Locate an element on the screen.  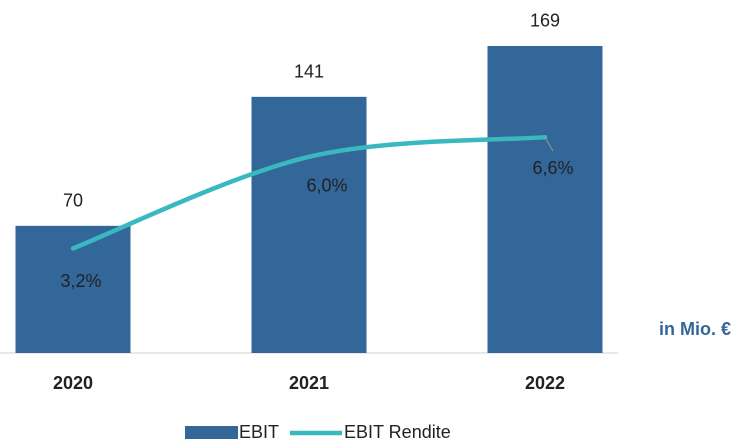
legend-label: EBIT Rendite is located at coordinates (397, 432).